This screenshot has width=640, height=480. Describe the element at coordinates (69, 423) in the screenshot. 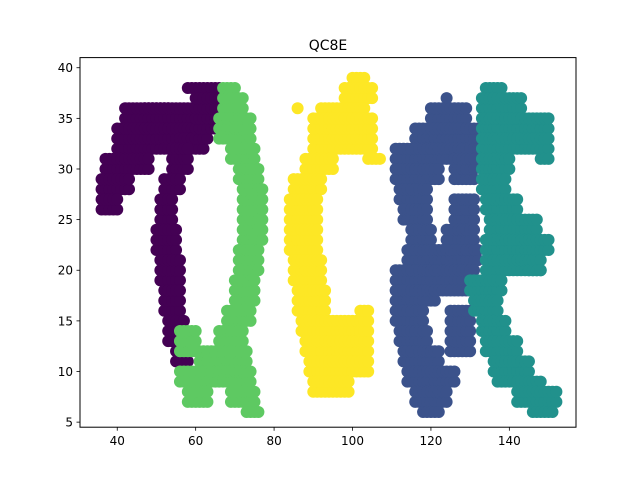

I see `y-tick-label: 5` at that location.